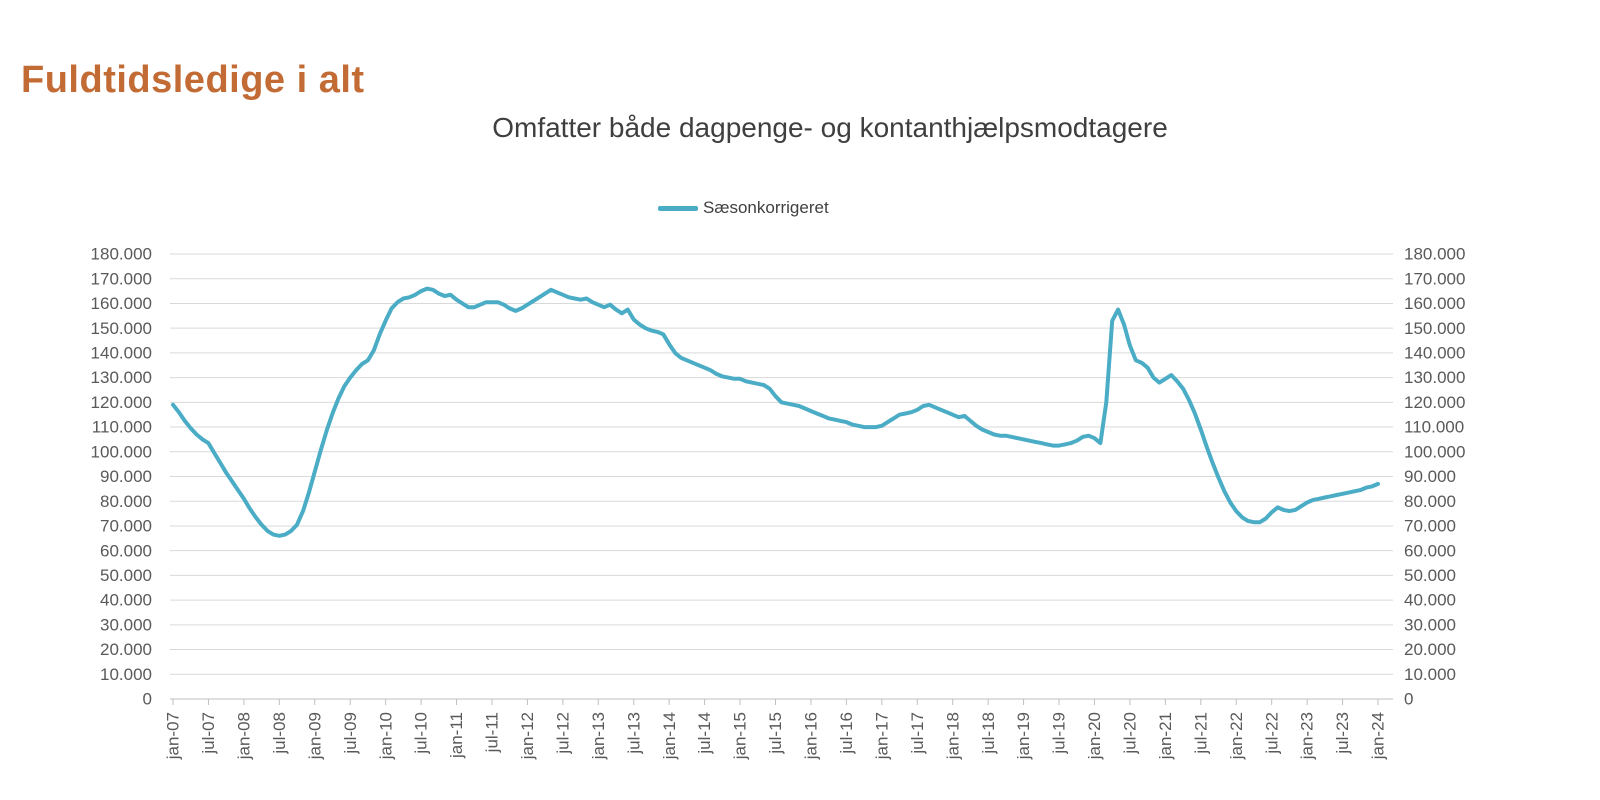 This screenshot has width=1600, height=800. What do you see at coordinates (279, 733) in the screenshot?
I see `x-axis-label: jul-08` at bounding box center [279, 733].